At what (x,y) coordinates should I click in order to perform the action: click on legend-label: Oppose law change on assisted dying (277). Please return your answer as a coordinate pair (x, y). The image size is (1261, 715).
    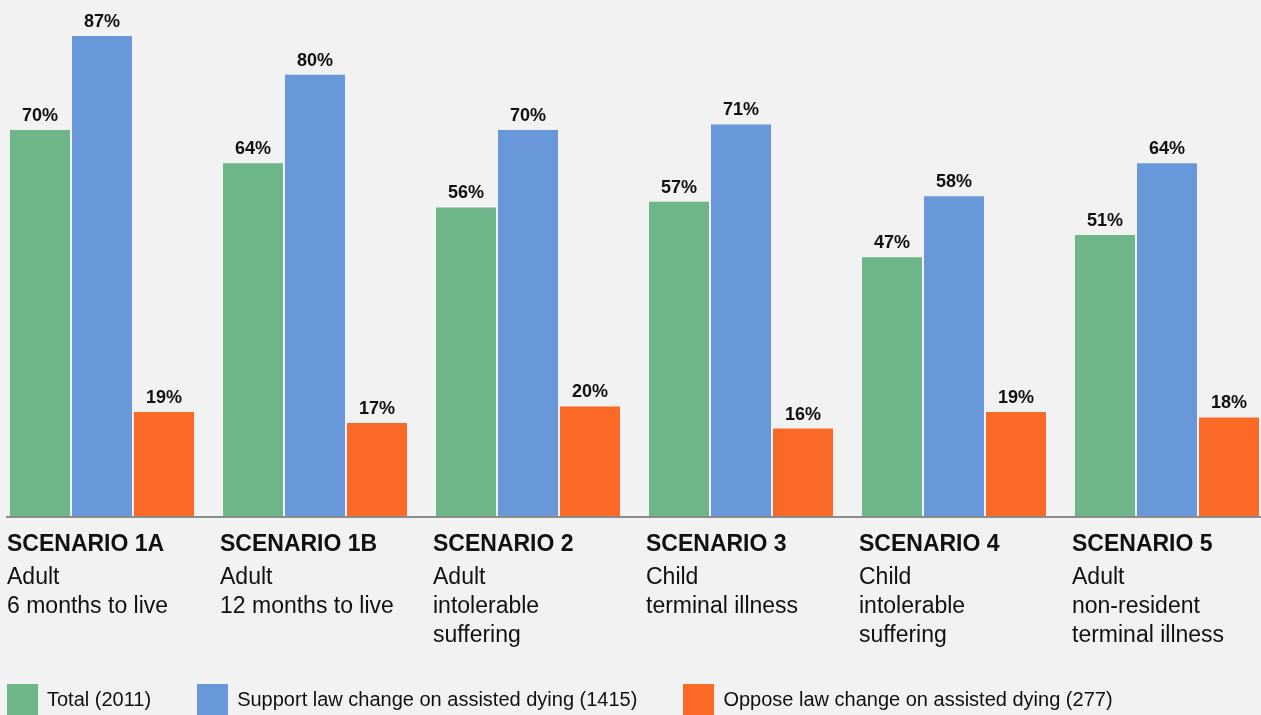
    Looking at the image, I should click on (918, 699).